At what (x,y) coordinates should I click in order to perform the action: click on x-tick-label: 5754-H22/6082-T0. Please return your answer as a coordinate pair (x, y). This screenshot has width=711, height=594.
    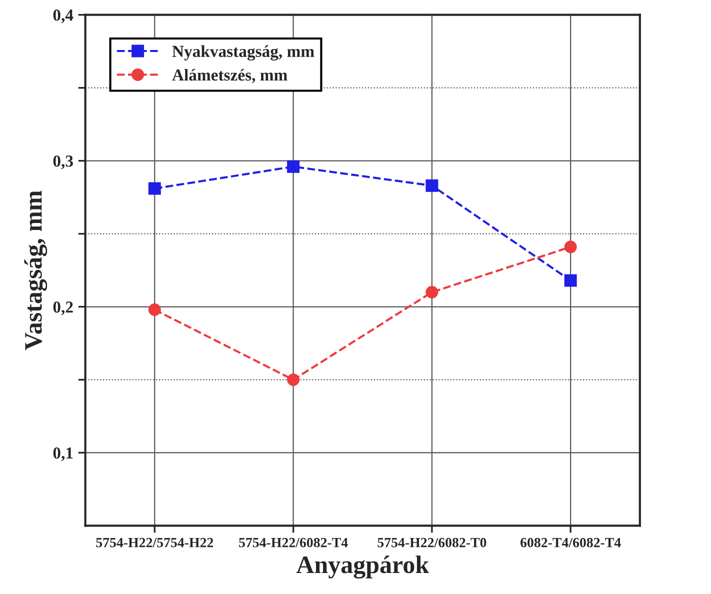
    Looking at the image, I should click on (432, 543).